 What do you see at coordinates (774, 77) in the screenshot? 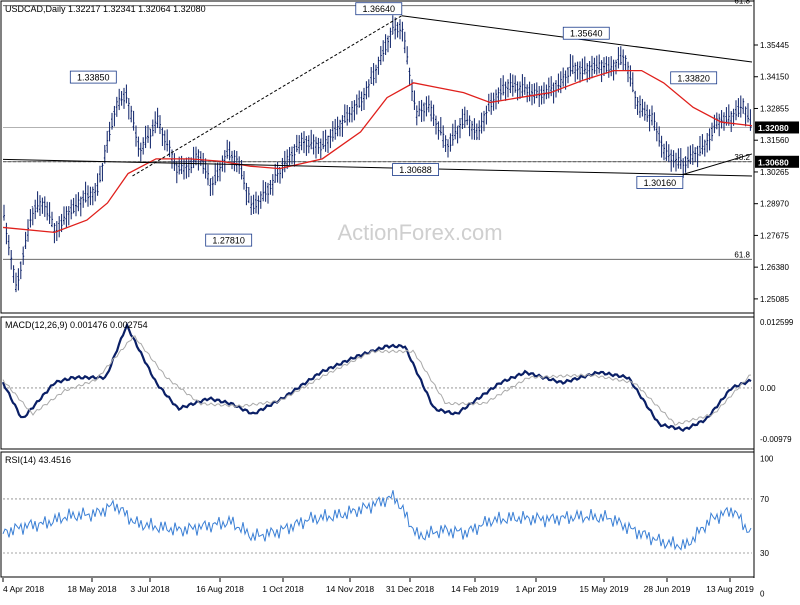
I see `price-y-tick-label: 1.34150` at bounding box center [774, 77].